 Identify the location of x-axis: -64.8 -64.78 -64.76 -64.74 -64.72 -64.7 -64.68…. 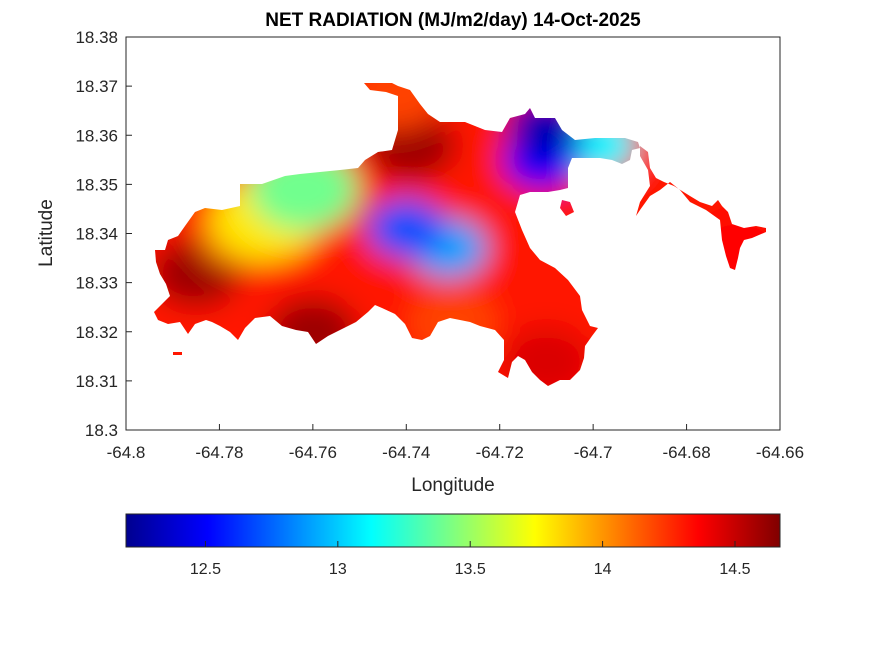
(455, 443).